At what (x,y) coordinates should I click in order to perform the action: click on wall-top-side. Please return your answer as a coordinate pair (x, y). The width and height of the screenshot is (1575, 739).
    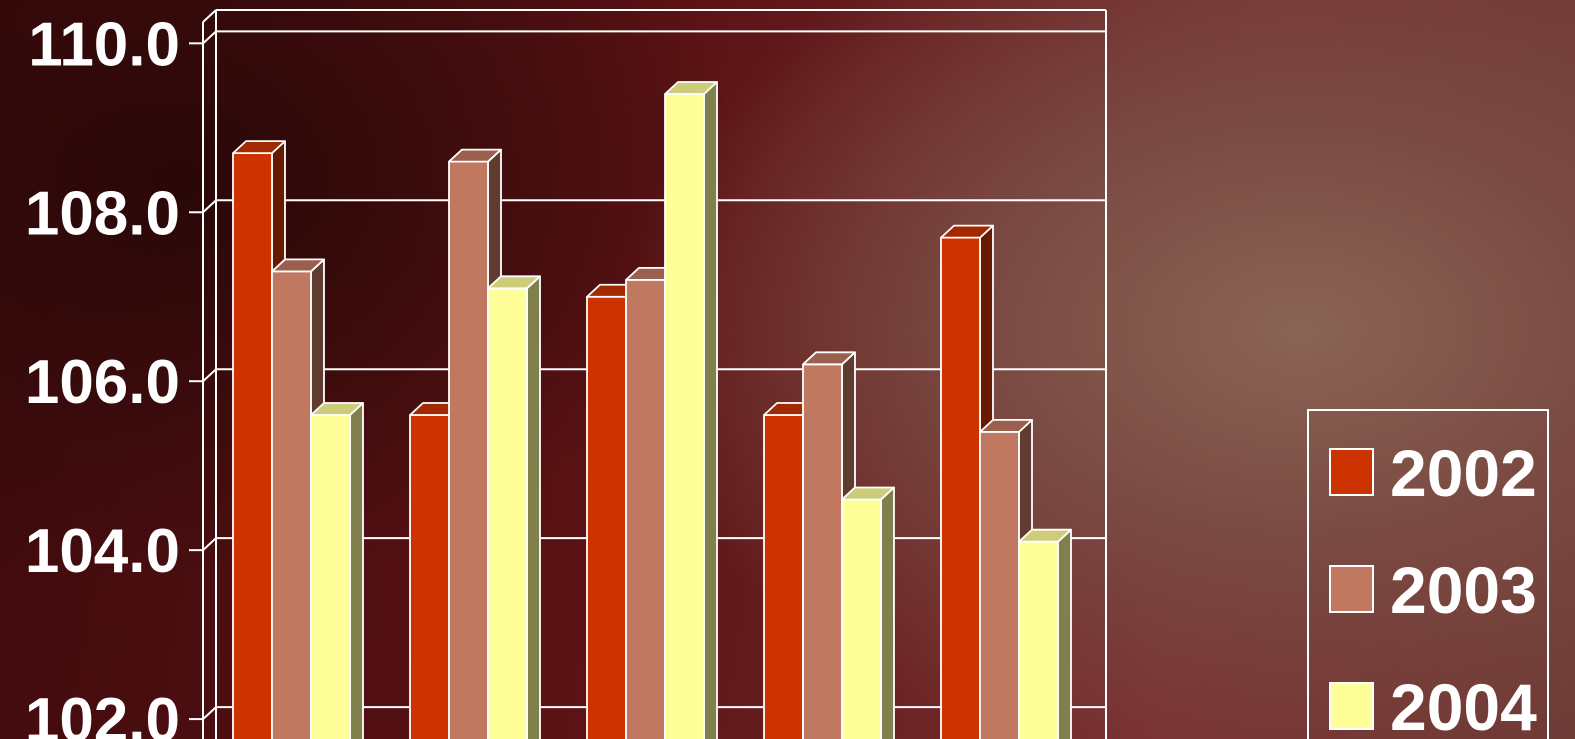
    Looking at the image, I should click on (209, 16).